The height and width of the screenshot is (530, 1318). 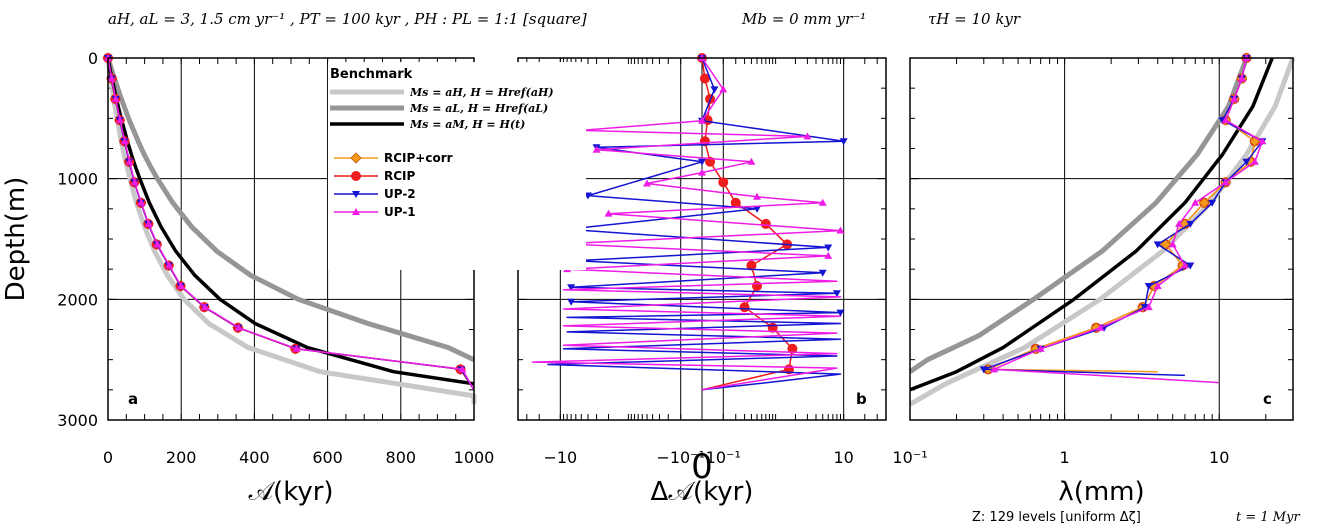 I want to click on y-tick-label: 2000, so click(x=77, y=299).